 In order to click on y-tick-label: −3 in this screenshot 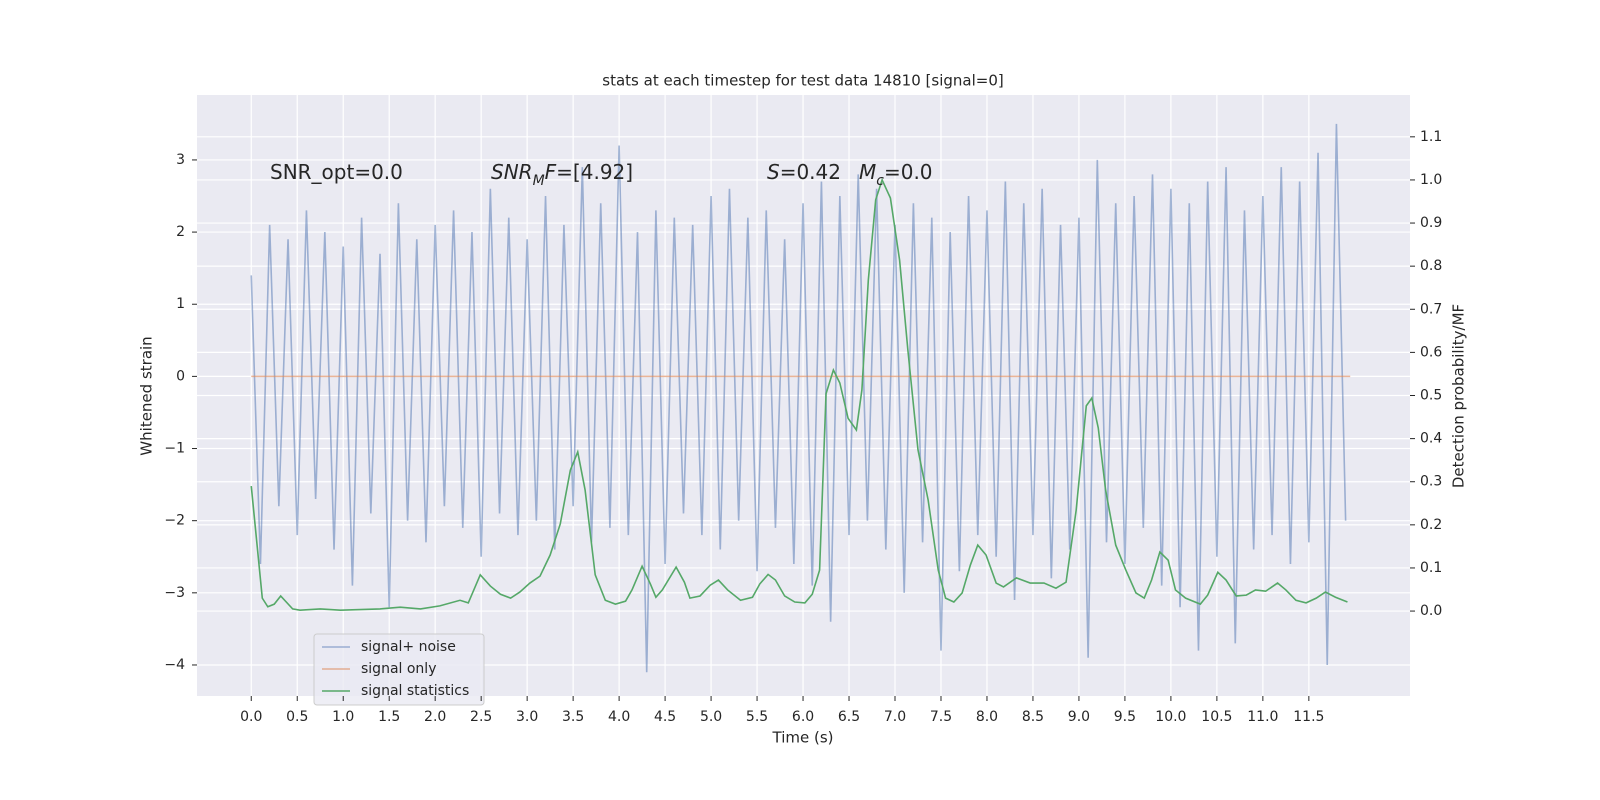, I will do `click(174, 593)`.